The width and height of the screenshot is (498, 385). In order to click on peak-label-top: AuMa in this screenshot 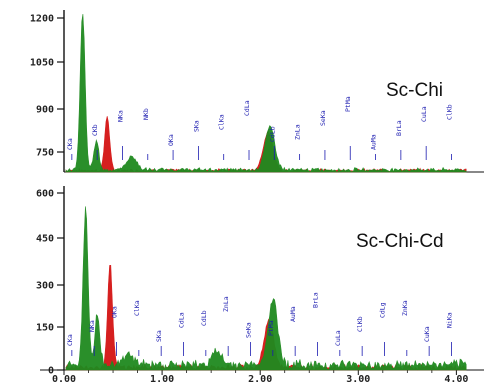, I will do `click(374, 142)`.